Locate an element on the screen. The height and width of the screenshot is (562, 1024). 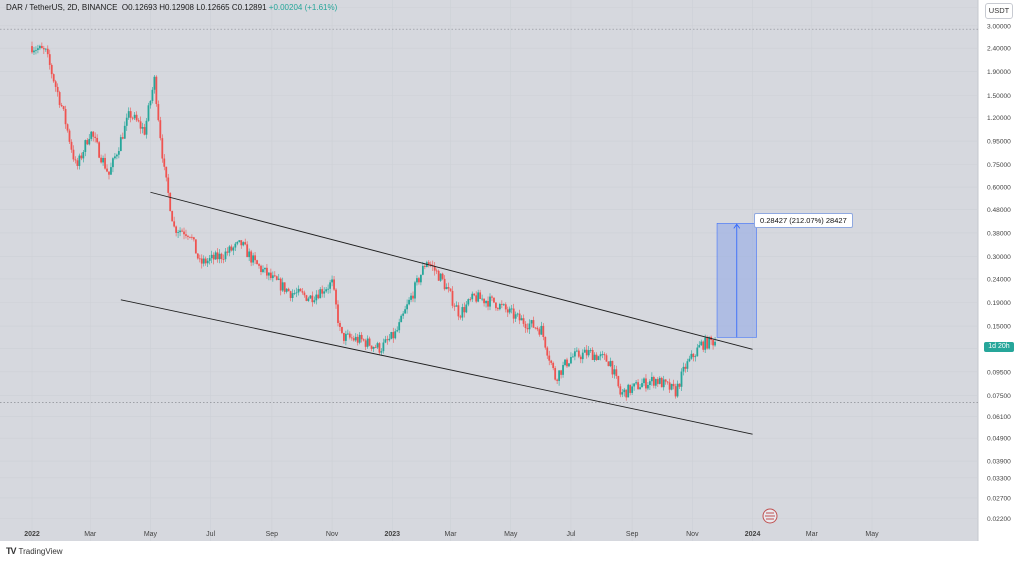
currency-button: USDT is located at coordinates (999, 11).